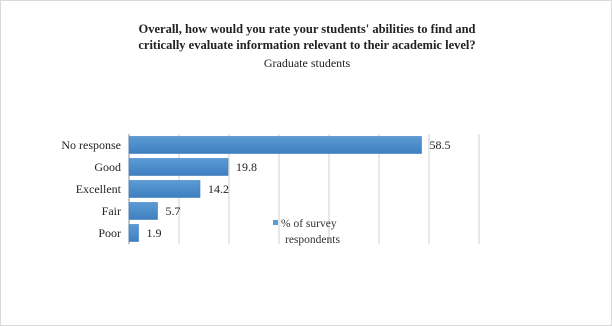  Describe the element at coordinates (218, 189) in the screenshot. I see `data-label-excellent: 14.2` at that location.